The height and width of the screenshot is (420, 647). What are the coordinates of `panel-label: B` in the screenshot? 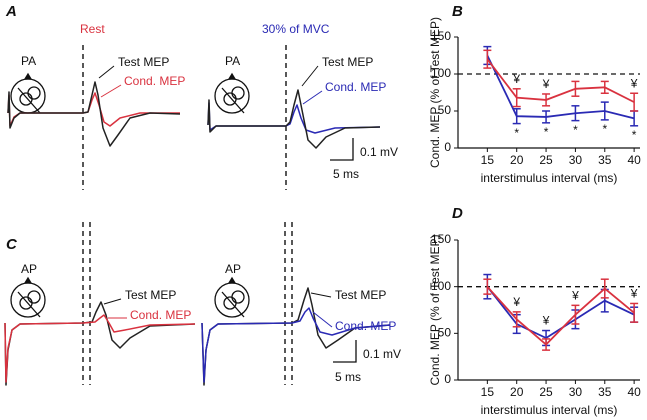 It's located at (457, 11).